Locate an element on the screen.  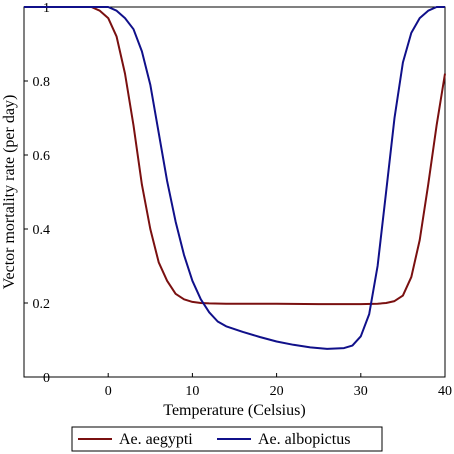
y-tick-label: 0.8 is located at coordinates (42, 82).